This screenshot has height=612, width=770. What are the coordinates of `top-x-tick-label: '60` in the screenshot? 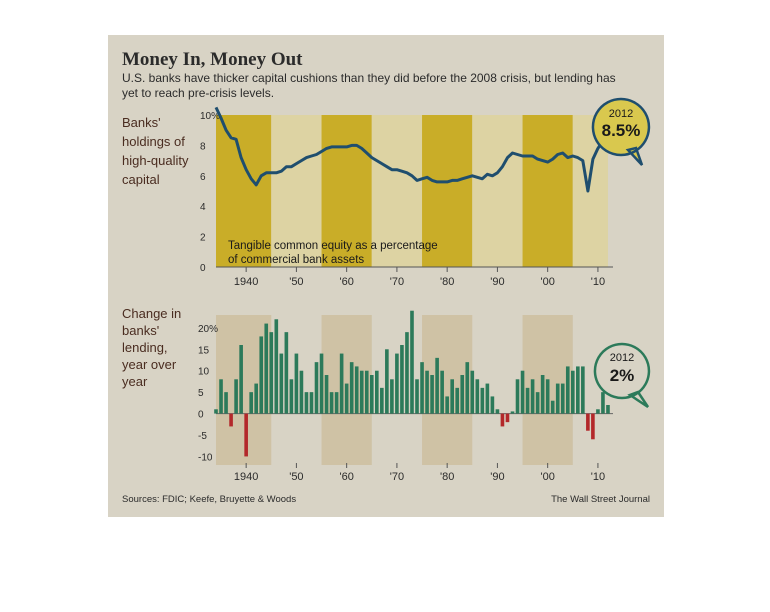 It's located at (346, 282).